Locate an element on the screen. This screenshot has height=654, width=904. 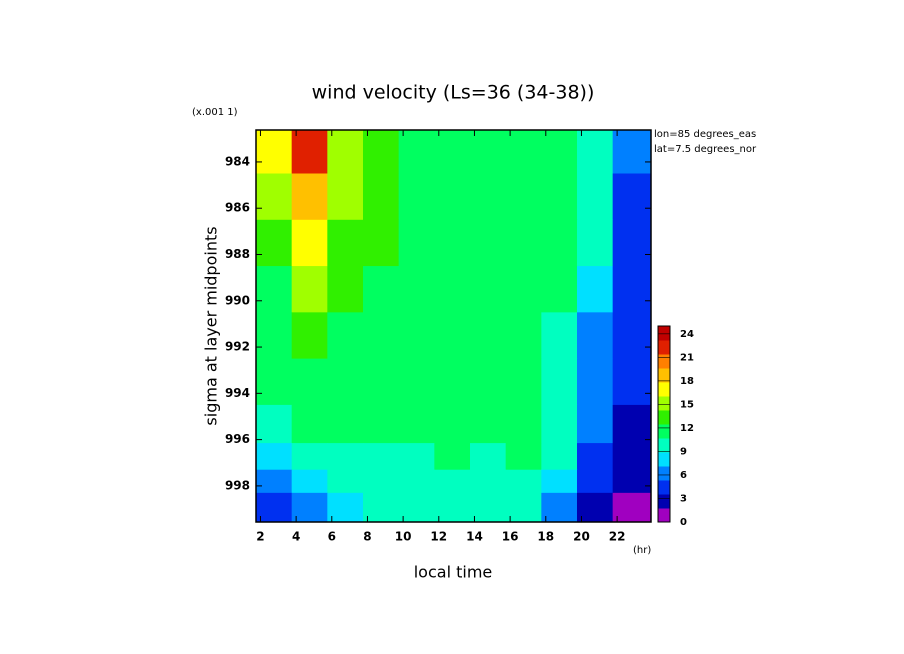
colorbar-tick-label: 12 is located at coordinates (687, 428).